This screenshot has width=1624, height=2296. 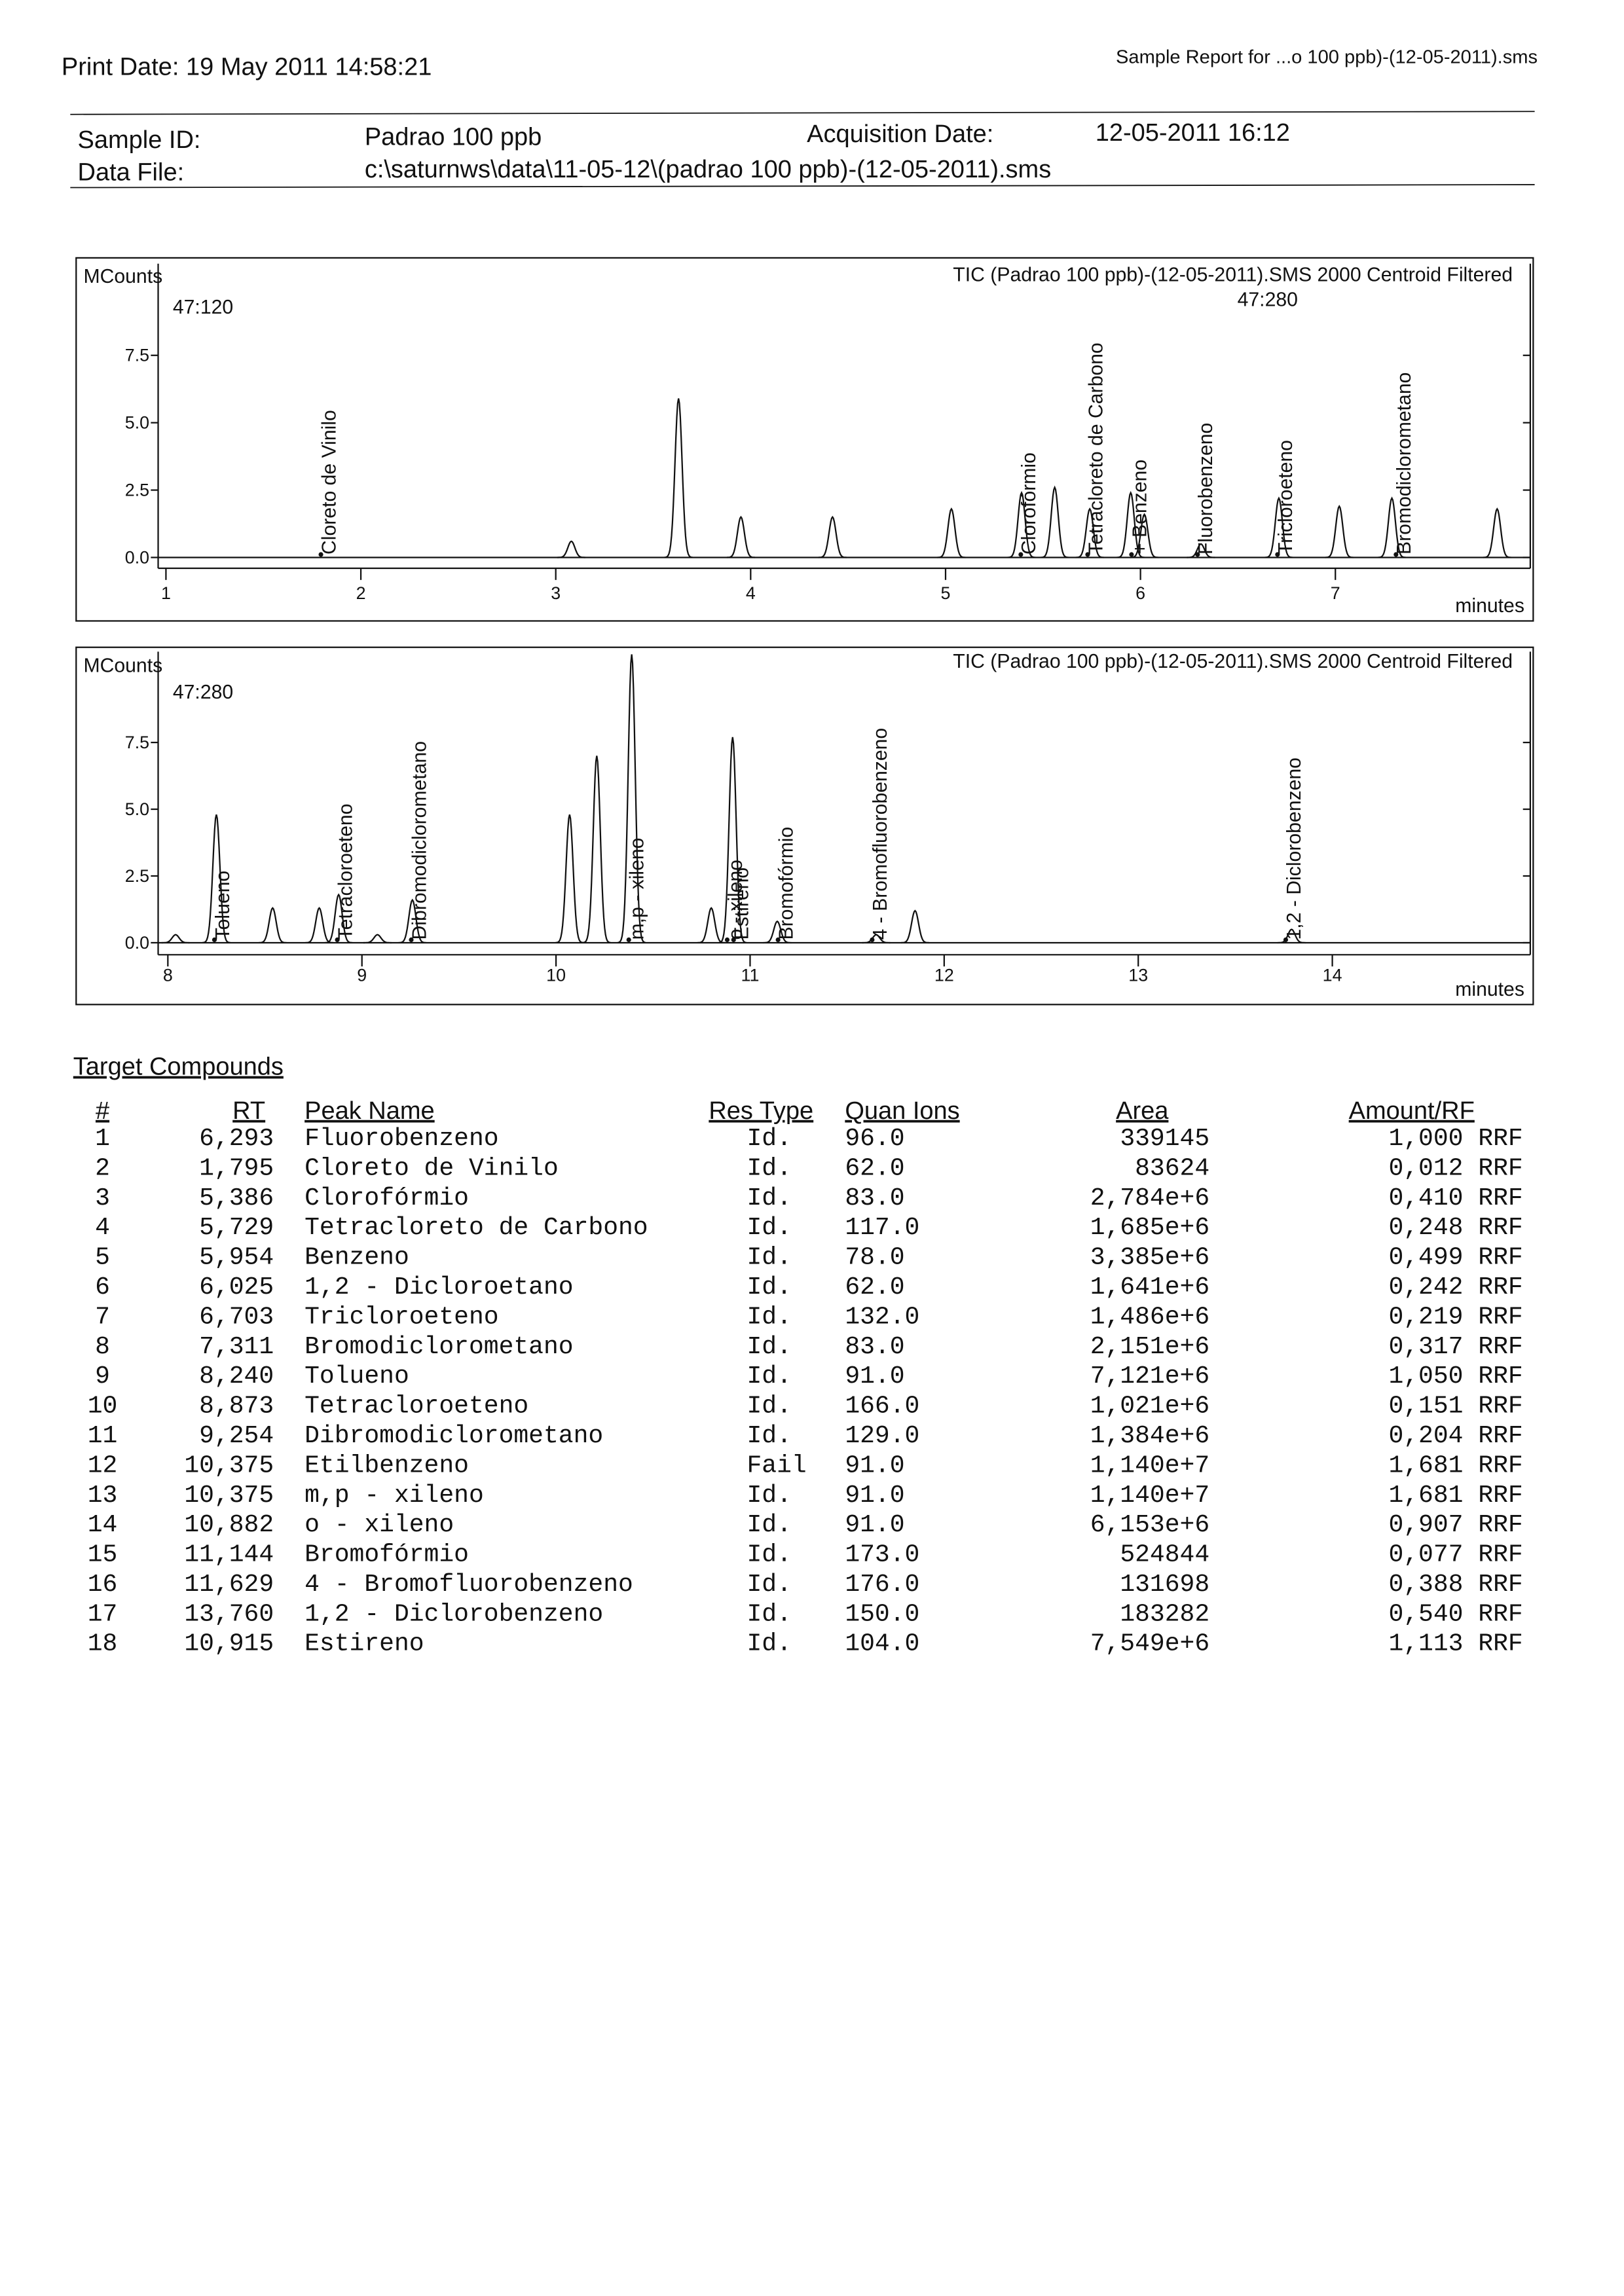 I want to click on table-cell: 9,254, so click(x=236, y=1436).